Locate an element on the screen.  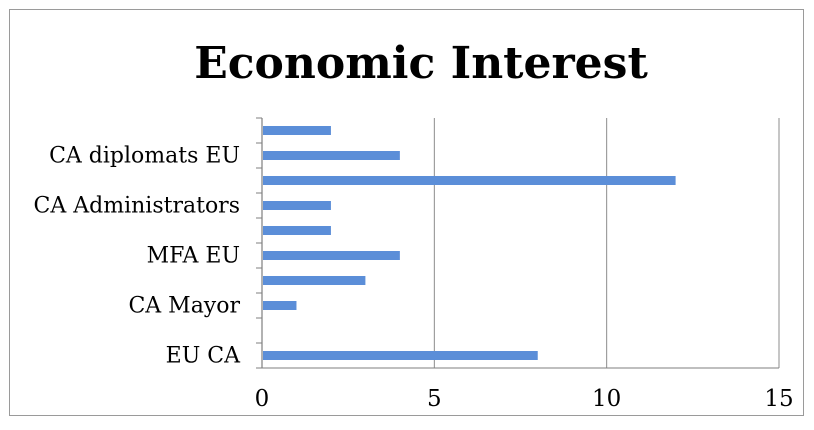
category-label: CA diplomats EU is located at coordinates (144, 156).